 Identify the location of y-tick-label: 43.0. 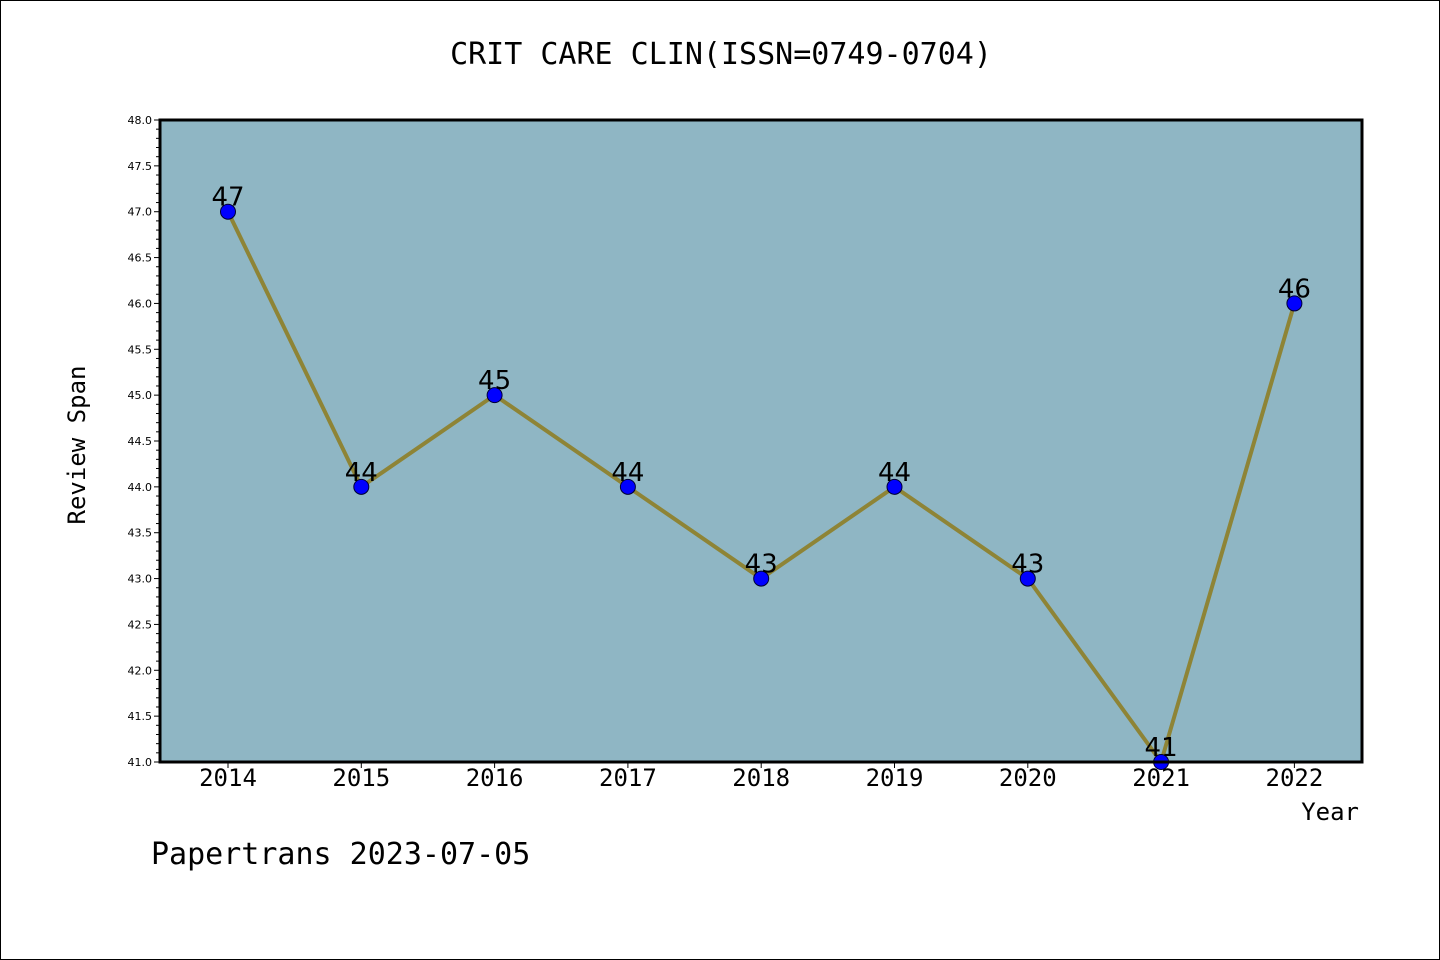
(140, 579).